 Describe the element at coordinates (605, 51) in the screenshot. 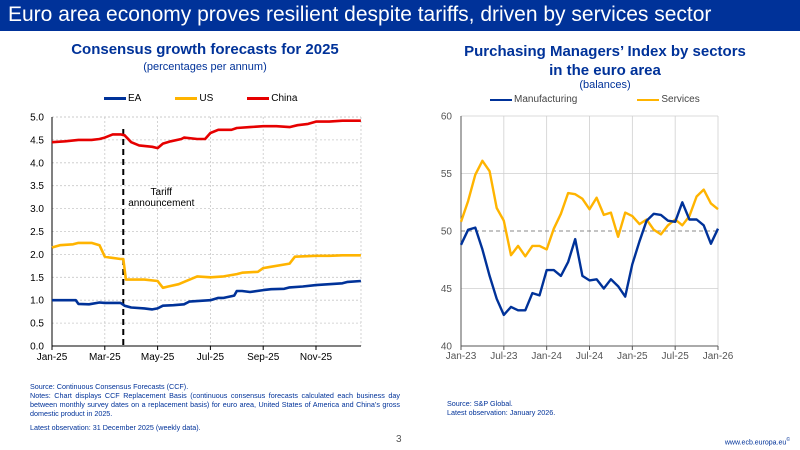

I see `right-chart-title-line1: Purchasing Managers’ Index by sectors` at that location.